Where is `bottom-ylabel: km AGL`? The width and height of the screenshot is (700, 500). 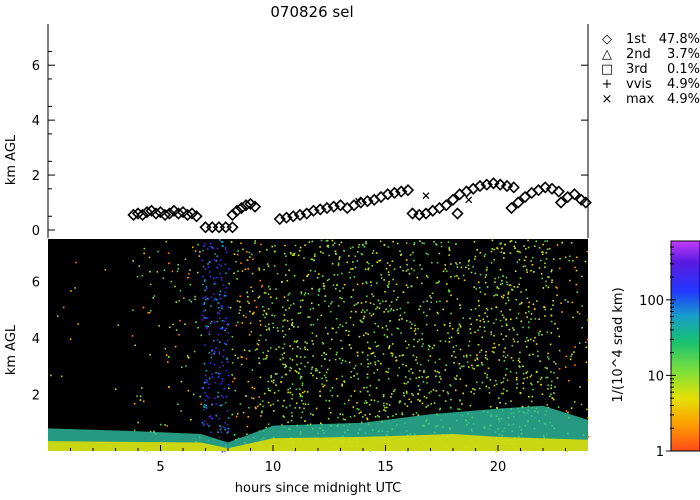
bottom-ylabel: km AGL is located at coordinates (11, 349).